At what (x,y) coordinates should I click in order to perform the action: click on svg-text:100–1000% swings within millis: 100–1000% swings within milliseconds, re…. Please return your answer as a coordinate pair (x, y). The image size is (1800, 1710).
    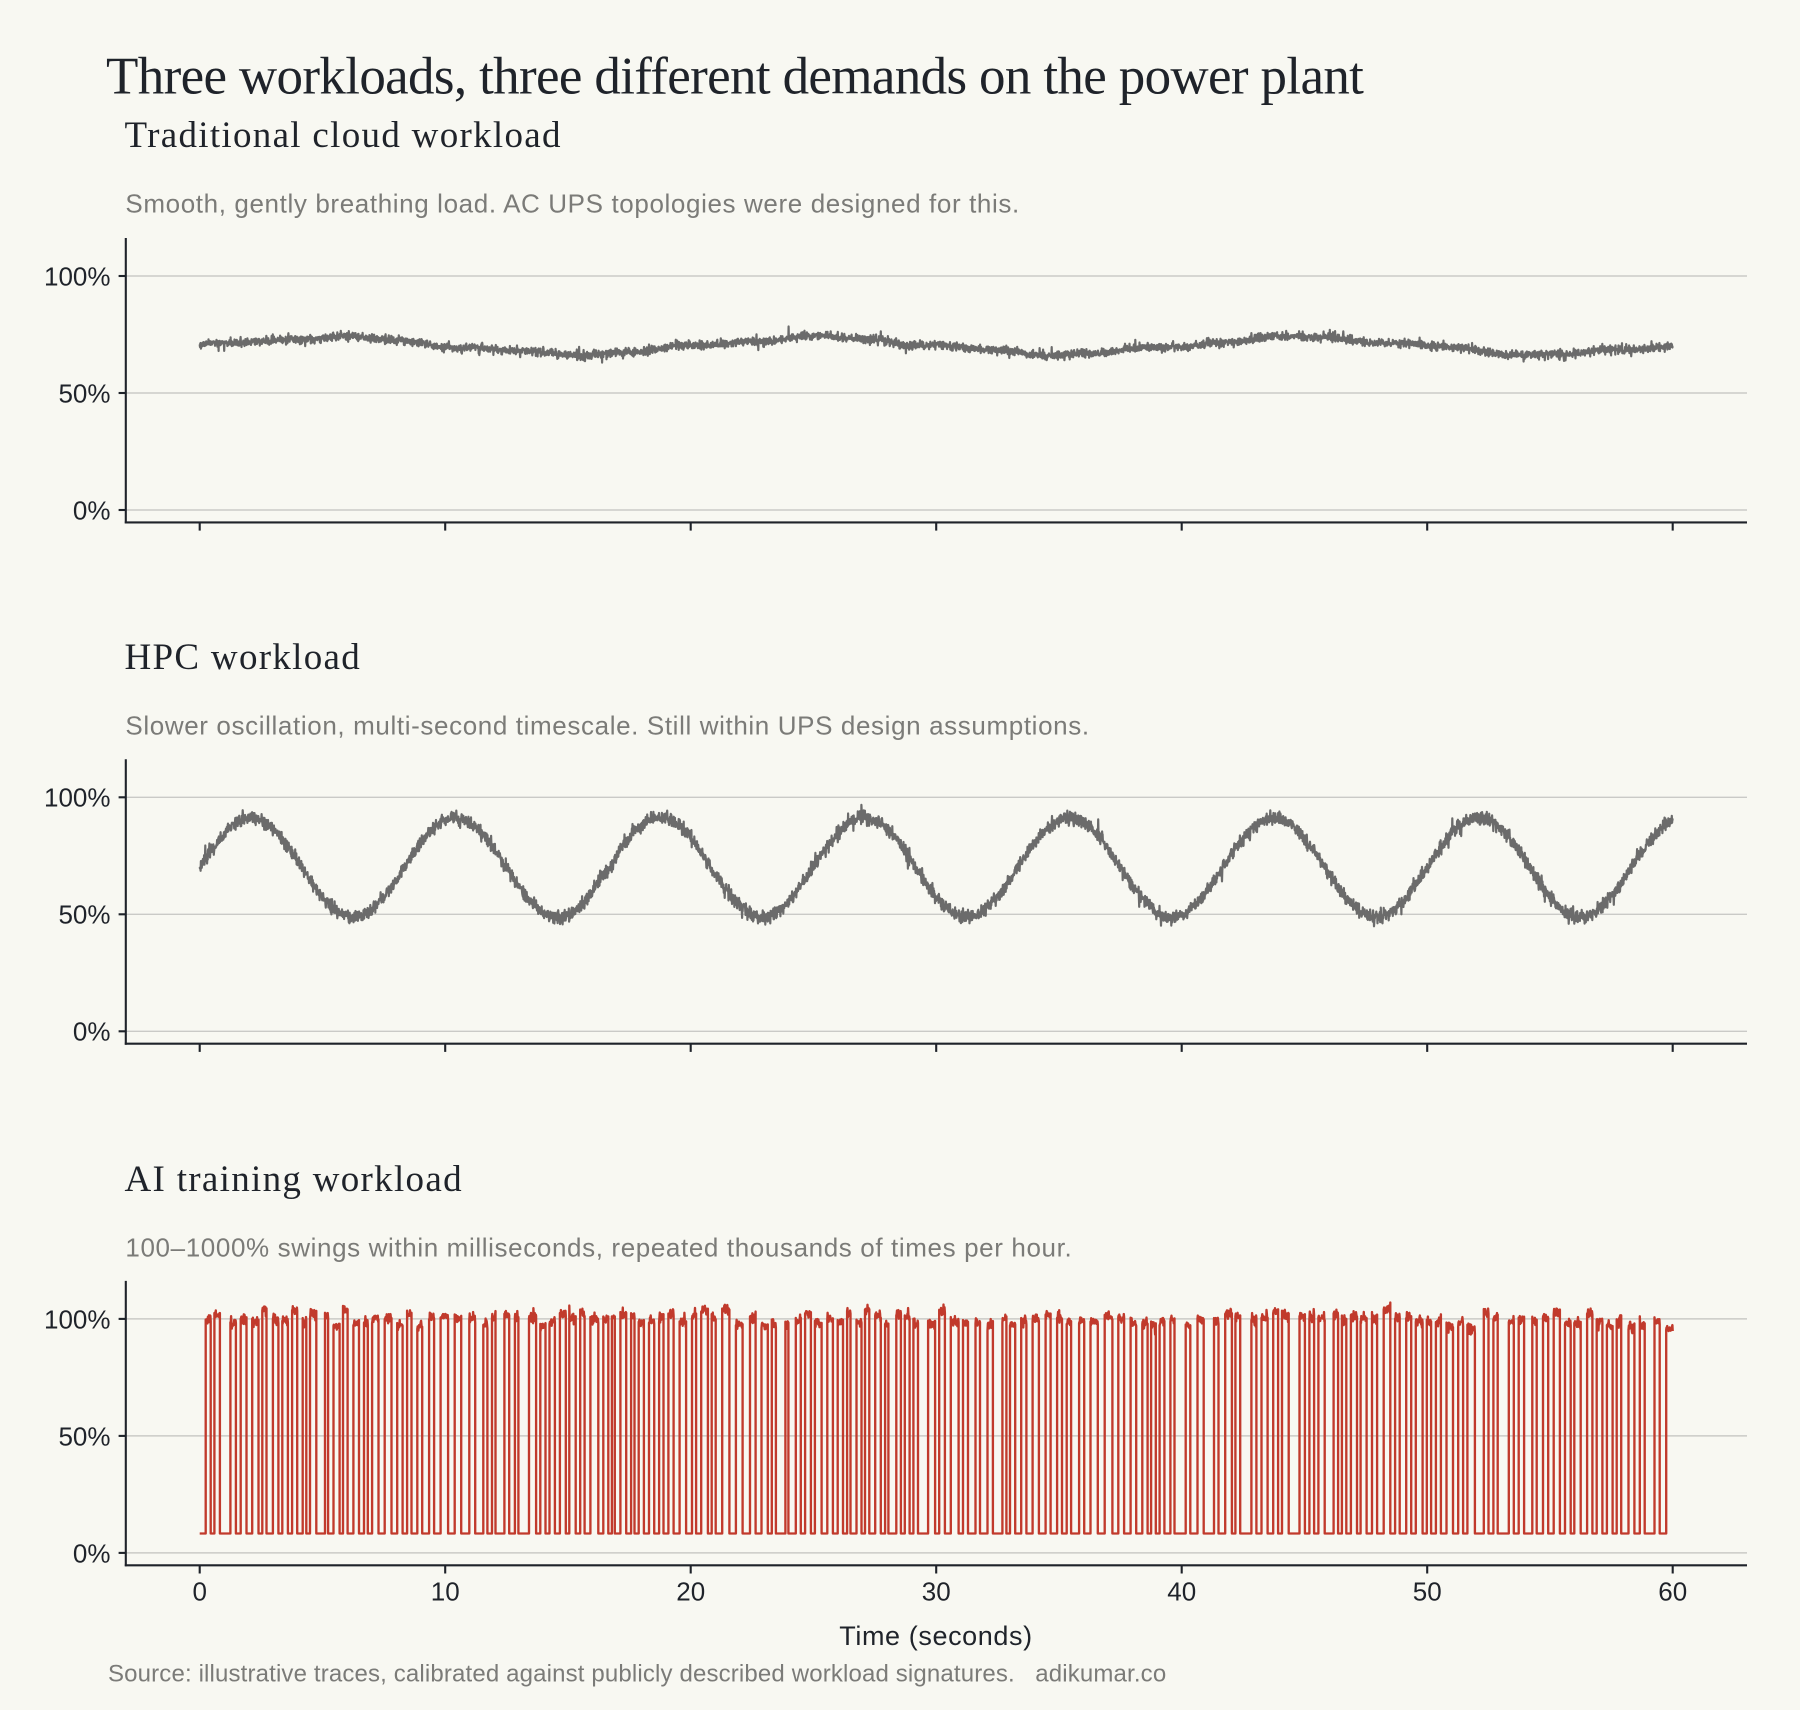
    Looking at the image, I should click on (598, 1247).